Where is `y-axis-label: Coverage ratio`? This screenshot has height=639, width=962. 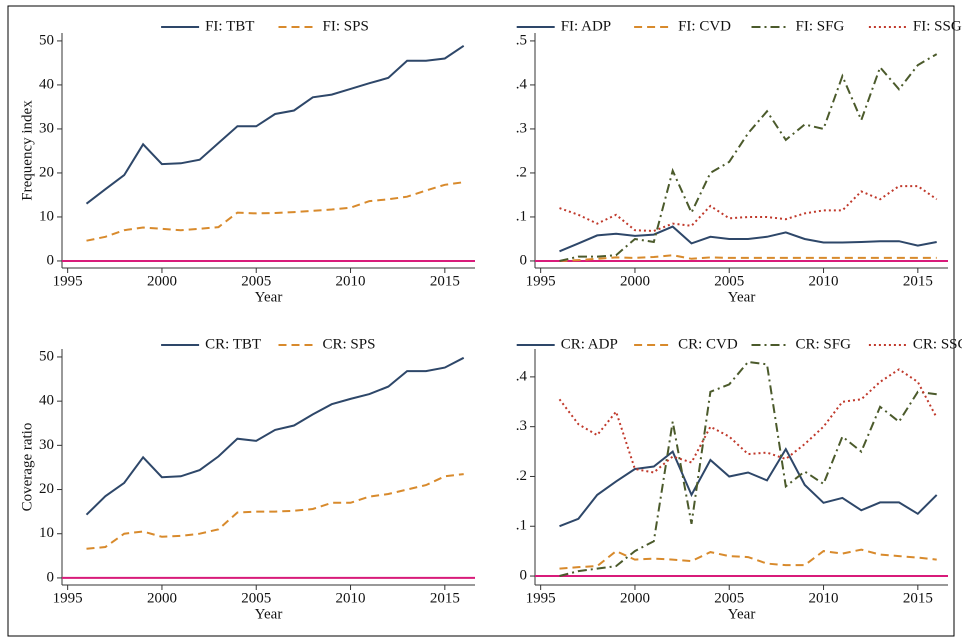 y-axis-label: Coverage ratio is located at coordinates (27, 467).